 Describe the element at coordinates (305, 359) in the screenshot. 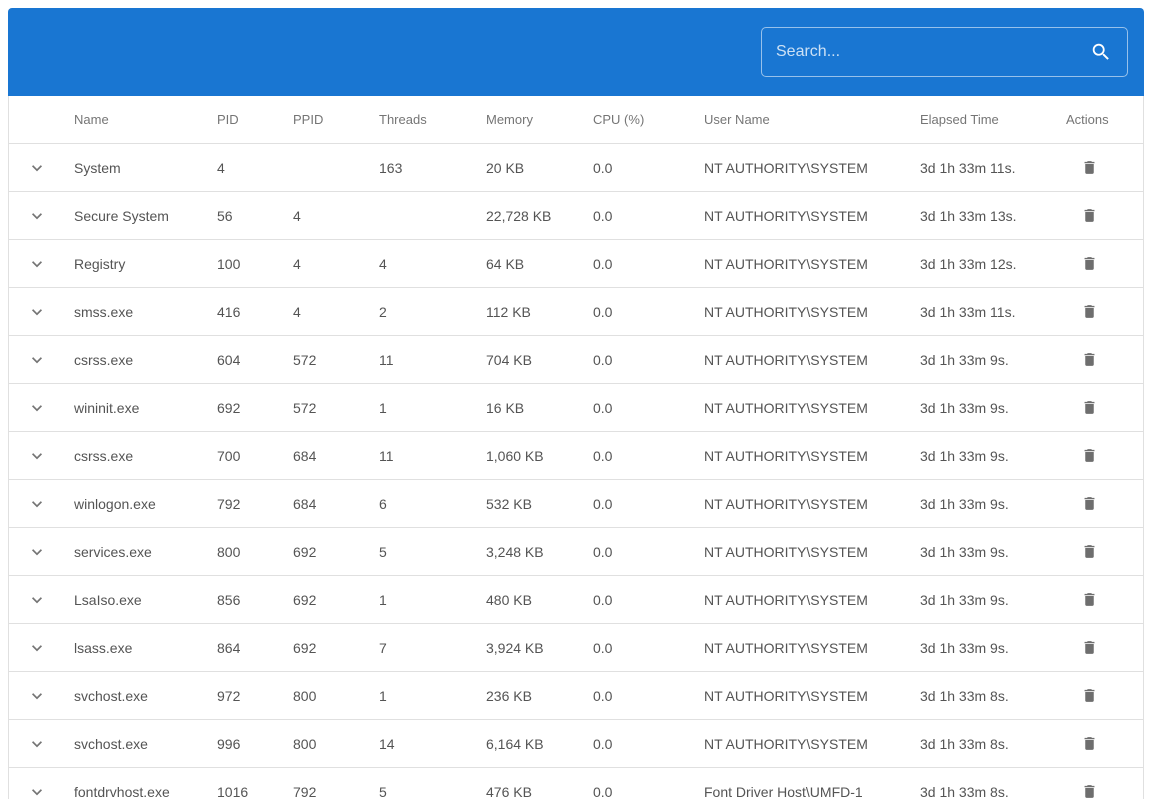

I see `cell-ppid: 572` at that location.